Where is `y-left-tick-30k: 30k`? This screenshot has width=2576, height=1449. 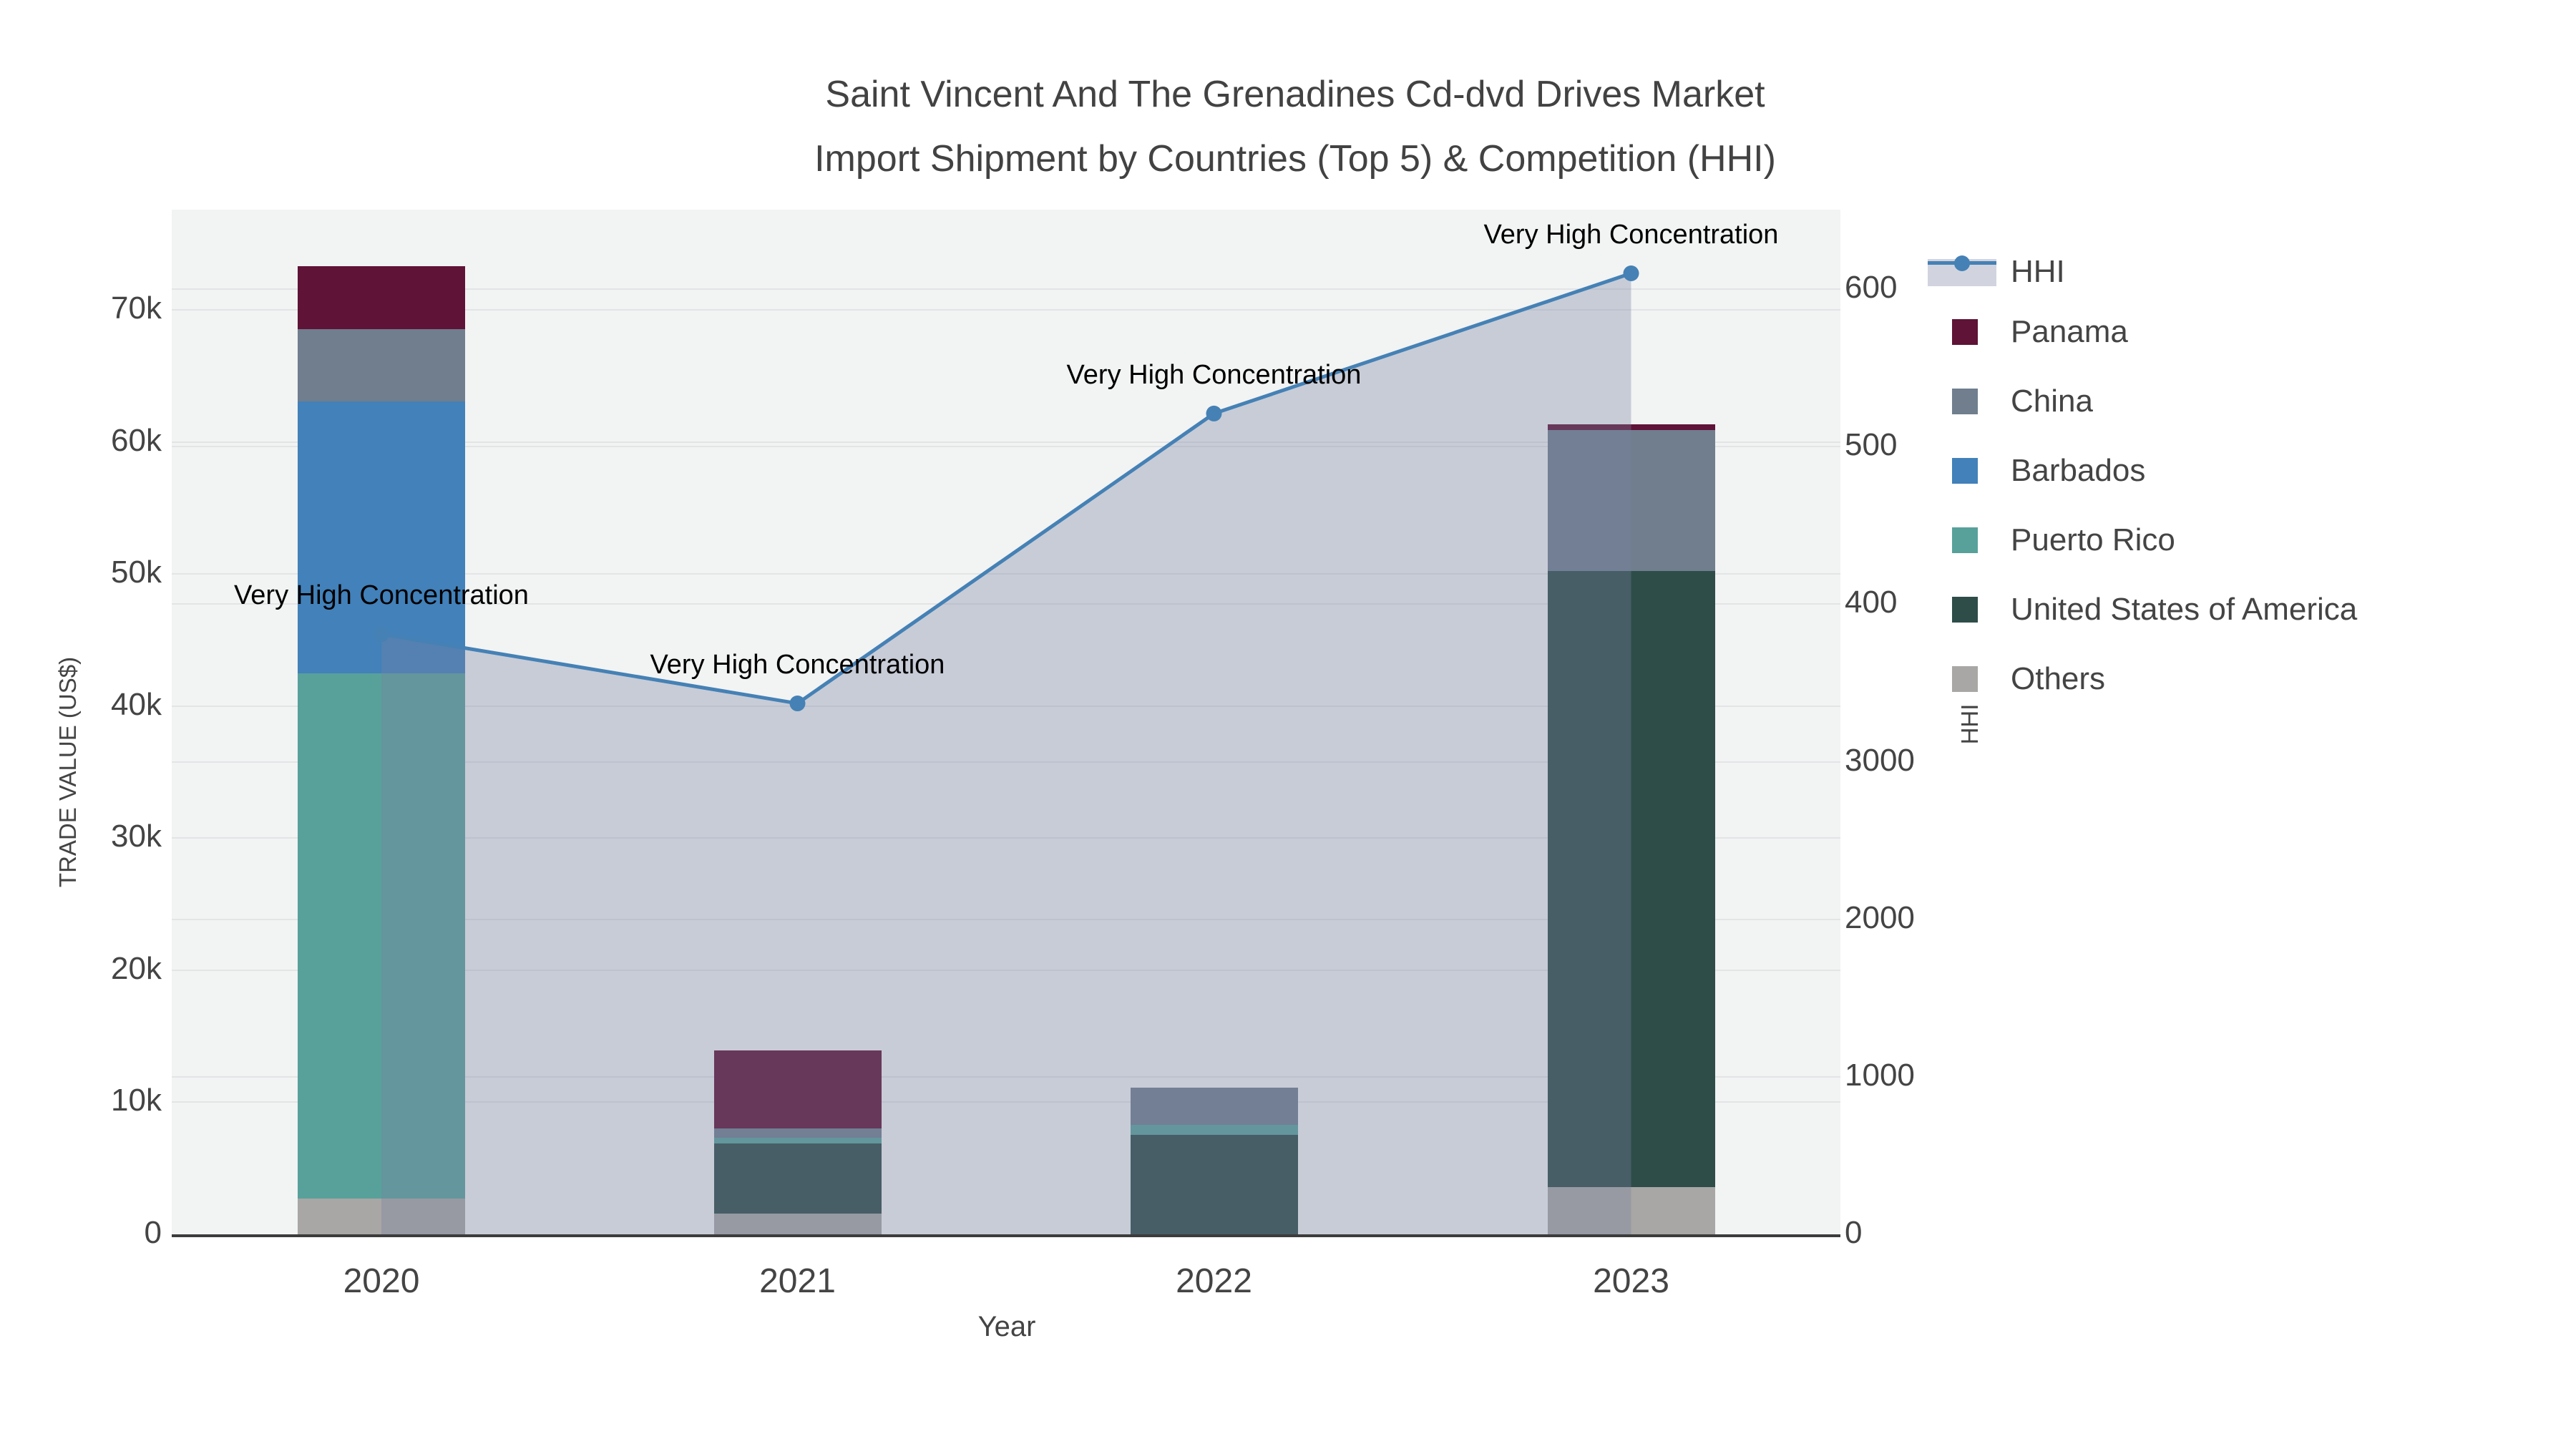
y-left-tick-30k: 30k is located at coordinates (136, 836).